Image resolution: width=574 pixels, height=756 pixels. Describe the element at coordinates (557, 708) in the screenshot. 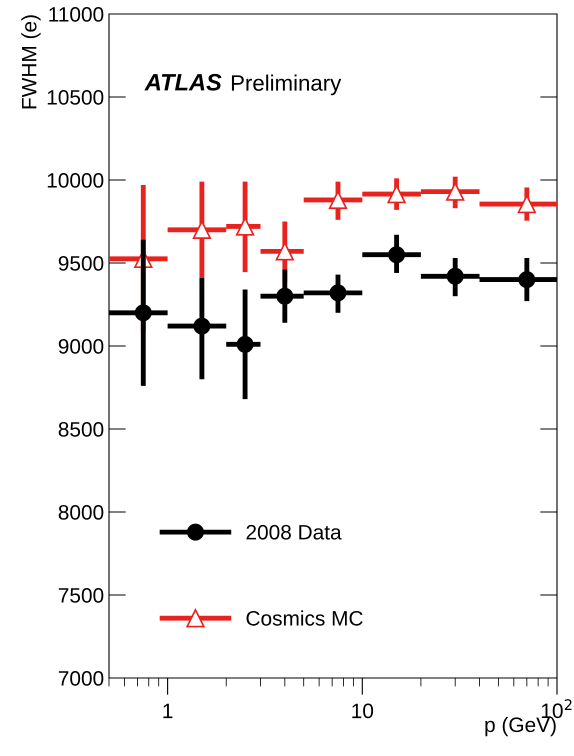

I see `x-tick-label: 10$^{2}$` at that location.